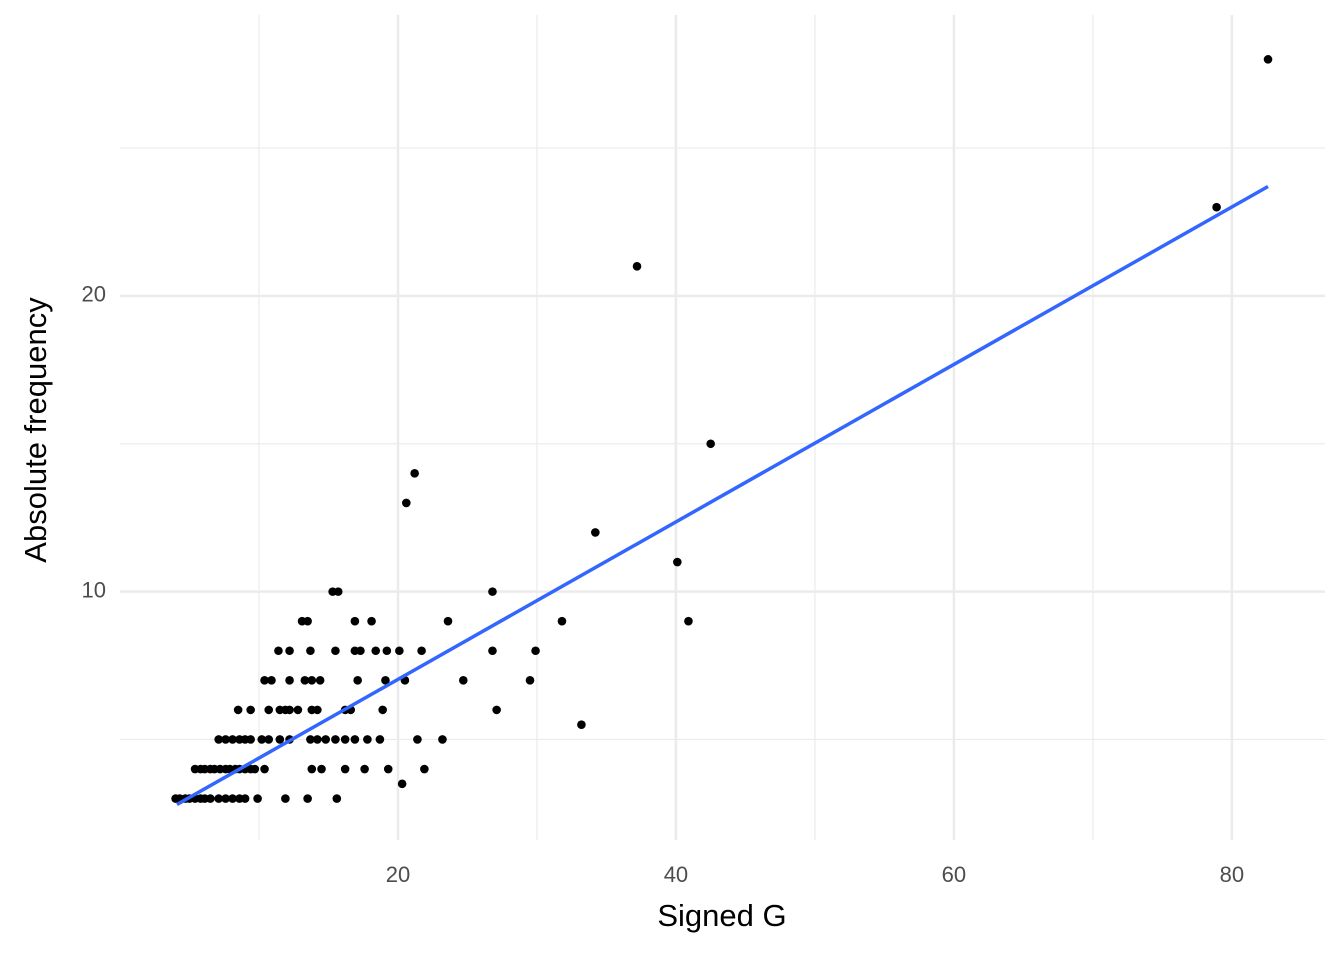 This screenshot has height=960, width=1344. What do you see at coordinates (35, 430) in the screenshot?
I see `y-axis-title: Absolute frequency` at bounding box center [35, 430].